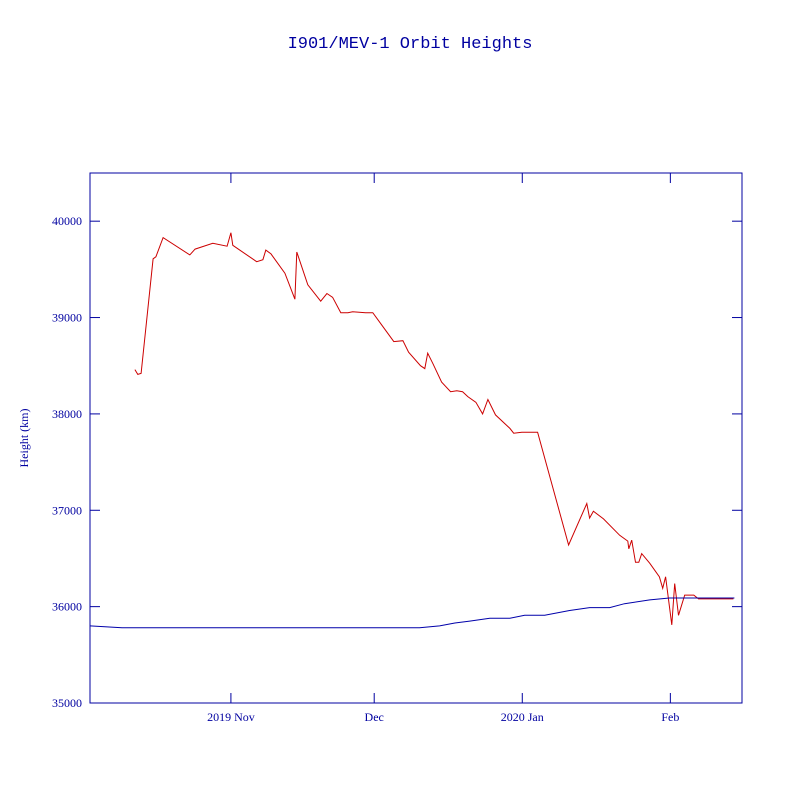 The width and height of the screenshot is (790, 790). I want to click on y-tick-label: 37000, so click(67, 510).